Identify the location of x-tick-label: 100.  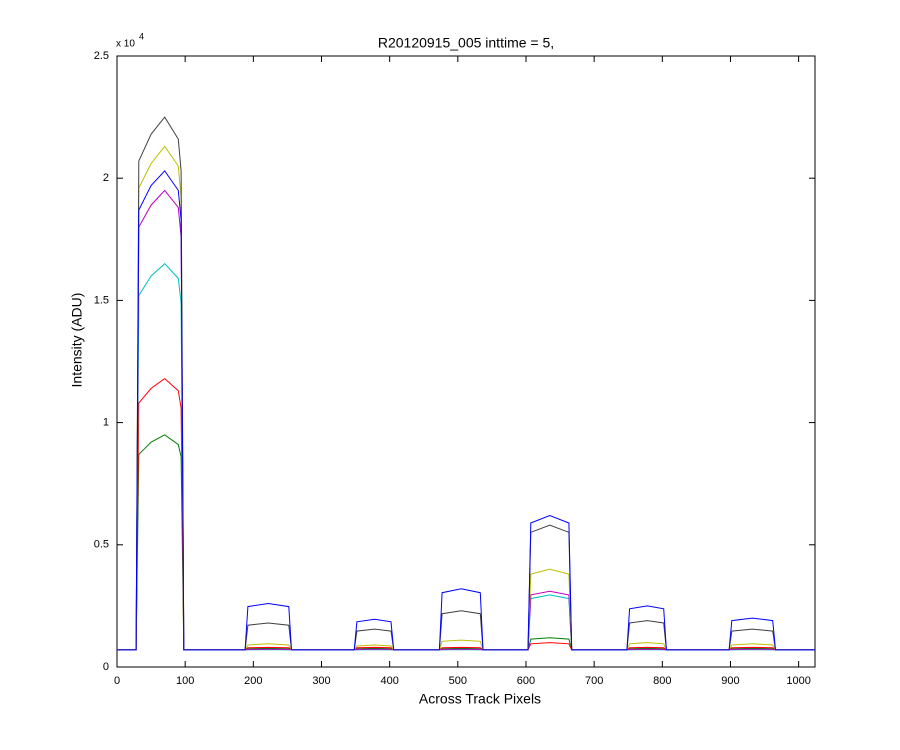
(185, 681).